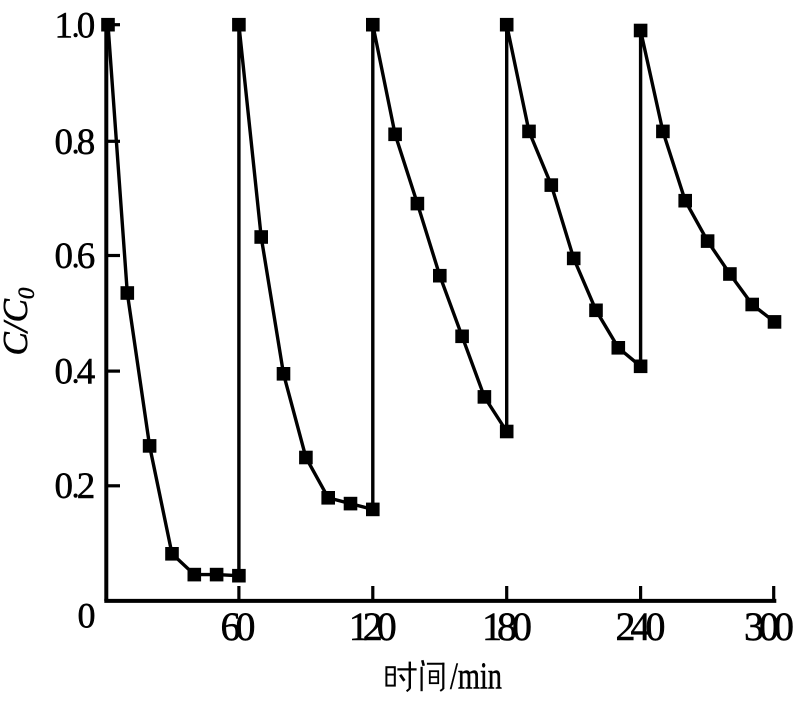 The width and height of the screenshot is (808, 703). I want to click on svg-text: 300, so click(769, 626).